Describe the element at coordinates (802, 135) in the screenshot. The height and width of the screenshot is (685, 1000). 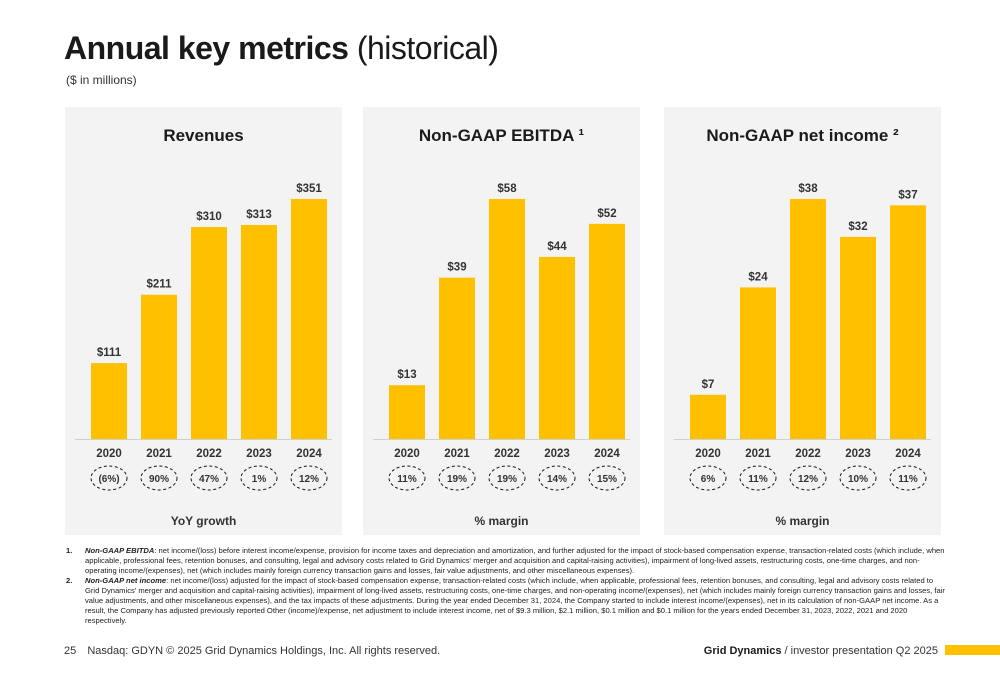
I see `chart-title: Non-GAAP net income ²` at that location.